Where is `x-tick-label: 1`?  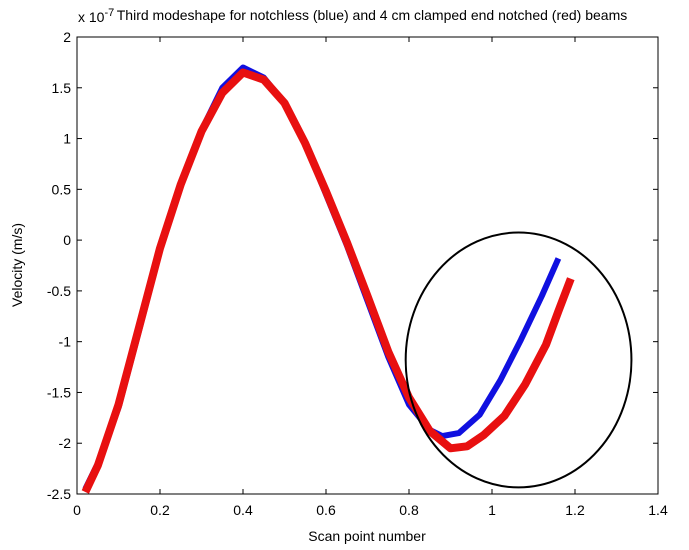 x-tick-label: 1 is located at coordinates (492, 510).